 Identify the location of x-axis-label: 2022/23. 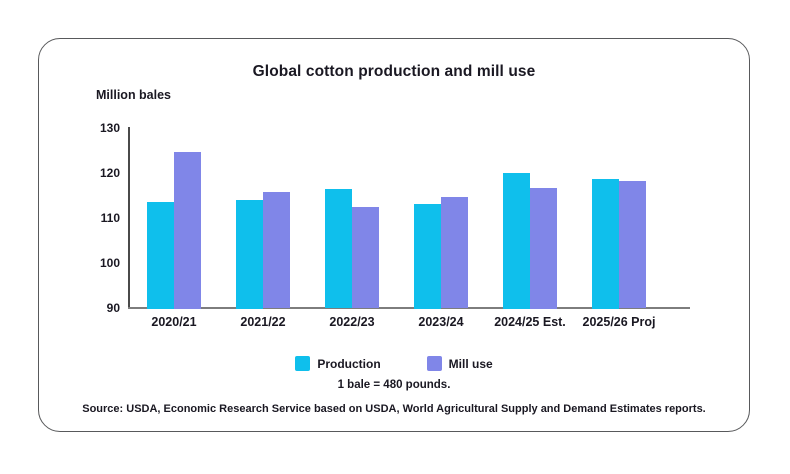
(352, 322).